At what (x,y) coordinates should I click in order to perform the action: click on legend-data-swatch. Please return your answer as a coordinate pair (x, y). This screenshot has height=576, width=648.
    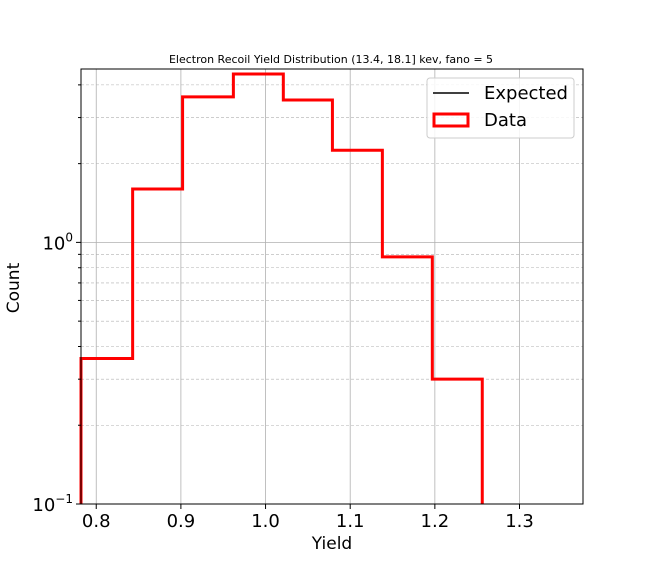
    Looking at the image, I should click on (451, 120).